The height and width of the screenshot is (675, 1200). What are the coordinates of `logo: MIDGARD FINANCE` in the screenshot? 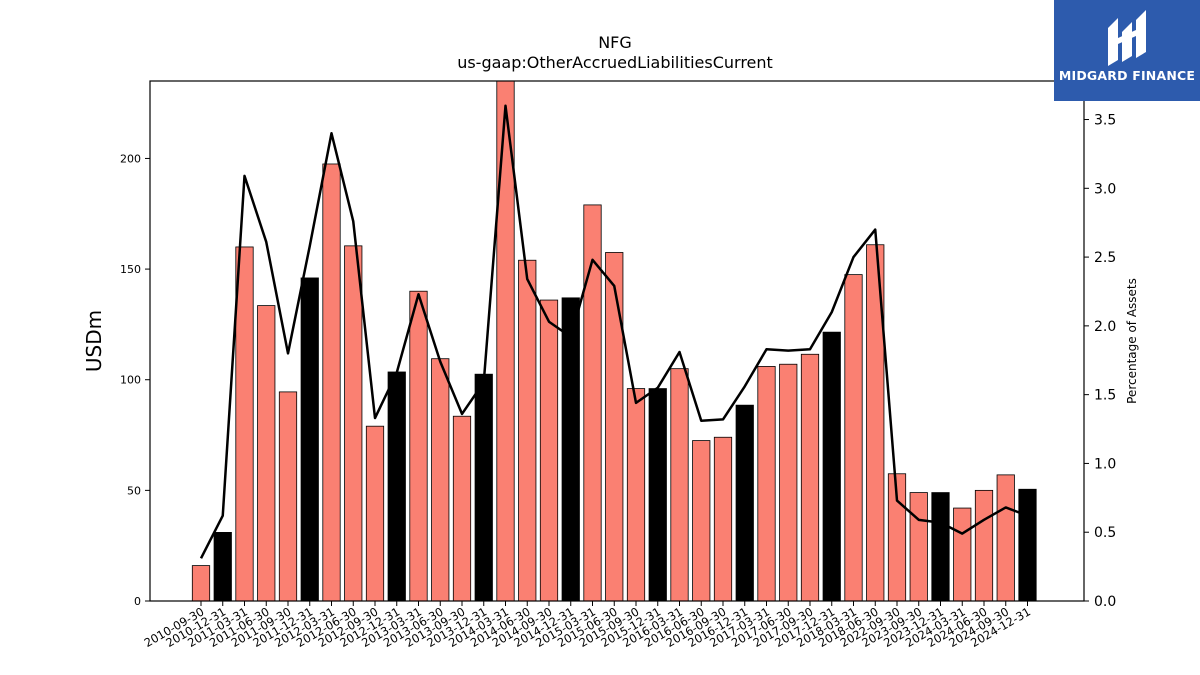 It's located at (1127, 50).